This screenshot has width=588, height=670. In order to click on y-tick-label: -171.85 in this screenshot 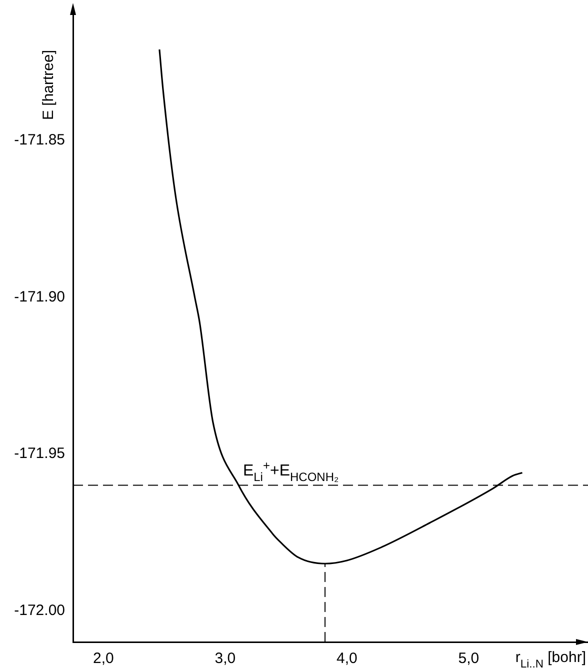, I will do `click(39, 140)`.